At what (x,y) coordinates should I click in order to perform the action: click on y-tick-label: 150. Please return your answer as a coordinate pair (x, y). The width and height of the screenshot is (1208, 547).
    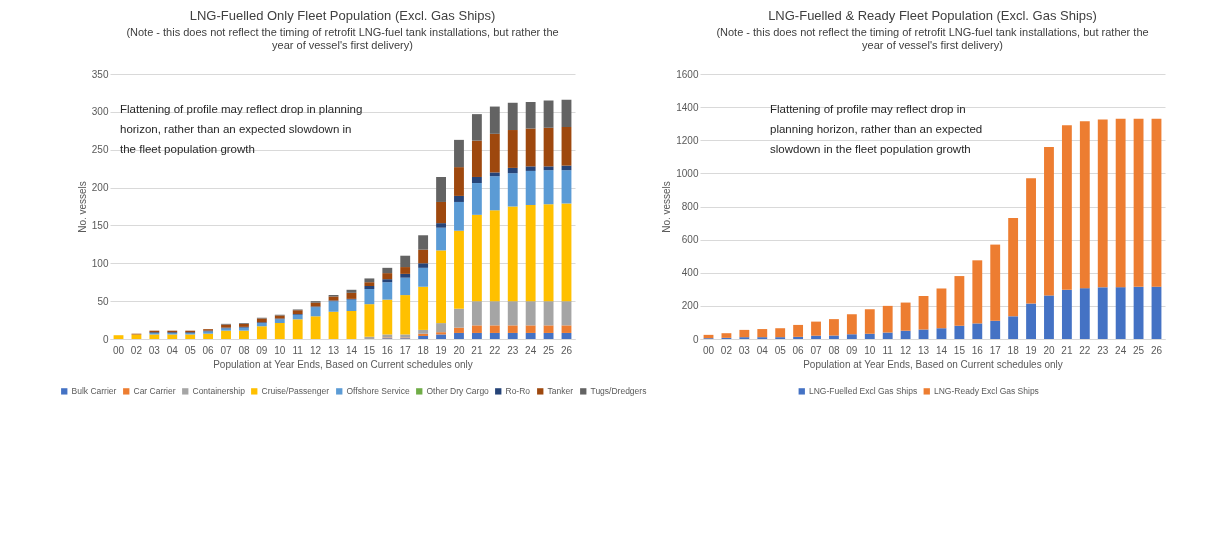
    Looking at the image, I should click on (100, 225).